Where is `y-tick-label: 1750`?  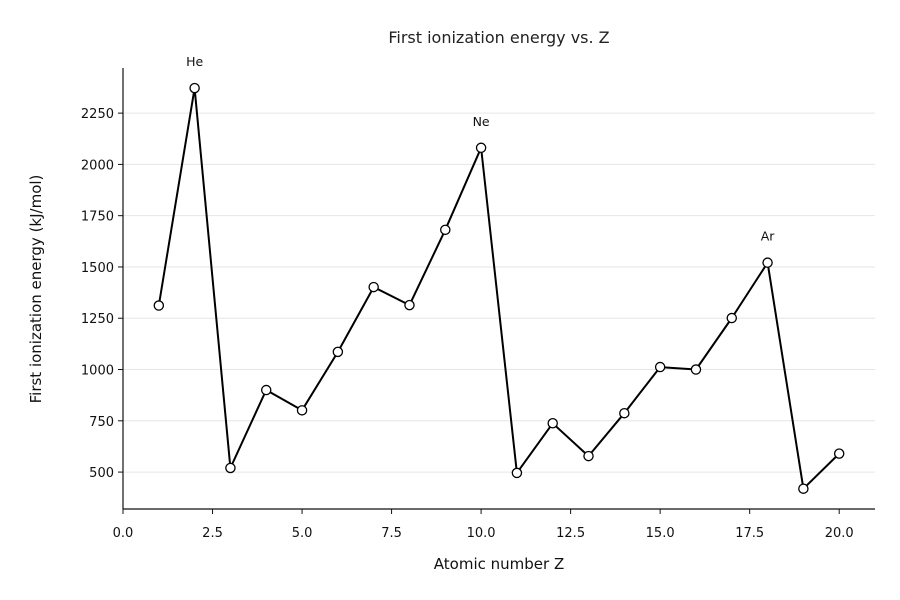
y-tick-label: 1750 is located at coordinates (97, 217).